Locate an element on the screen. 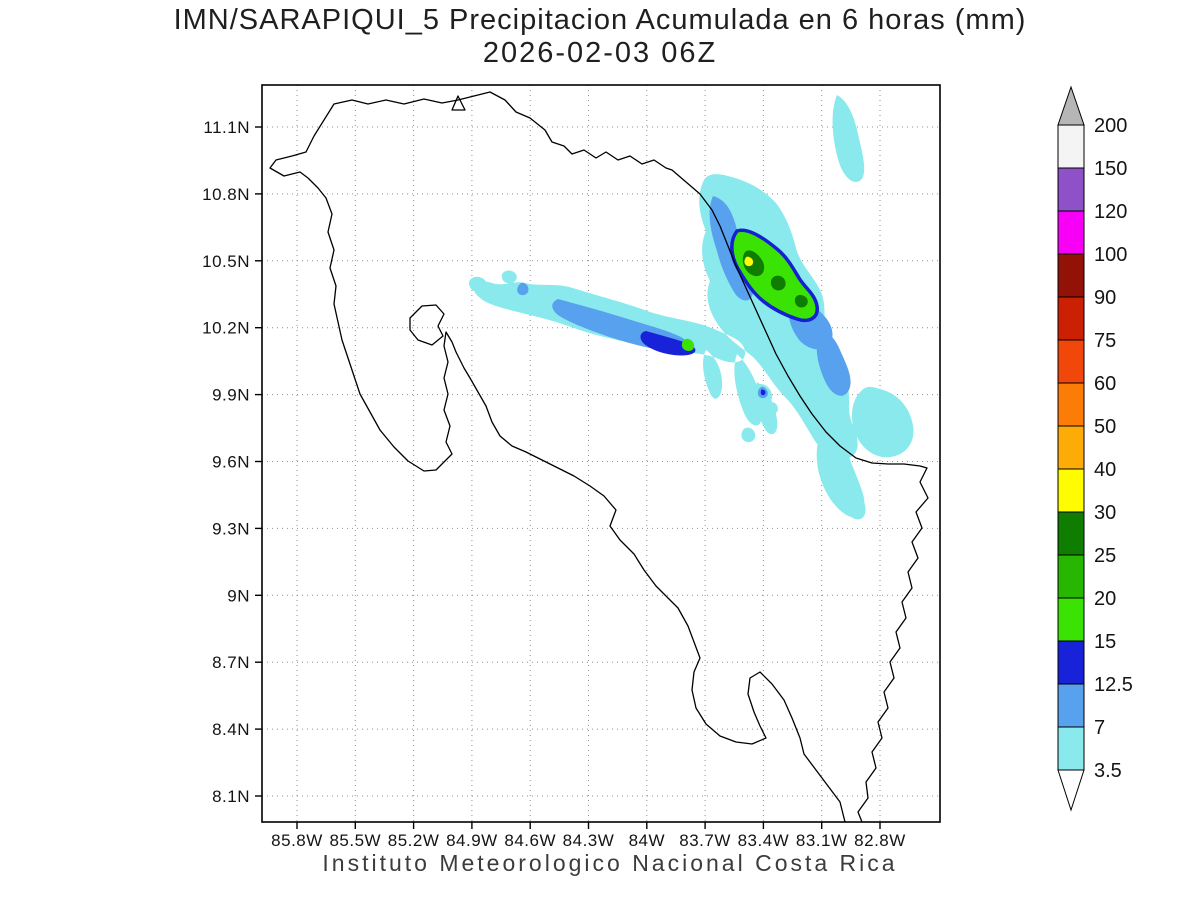 The height and width of the screenshot is (900, 1200). colorbar-label: 20 is located at coordinates (1105, 599).